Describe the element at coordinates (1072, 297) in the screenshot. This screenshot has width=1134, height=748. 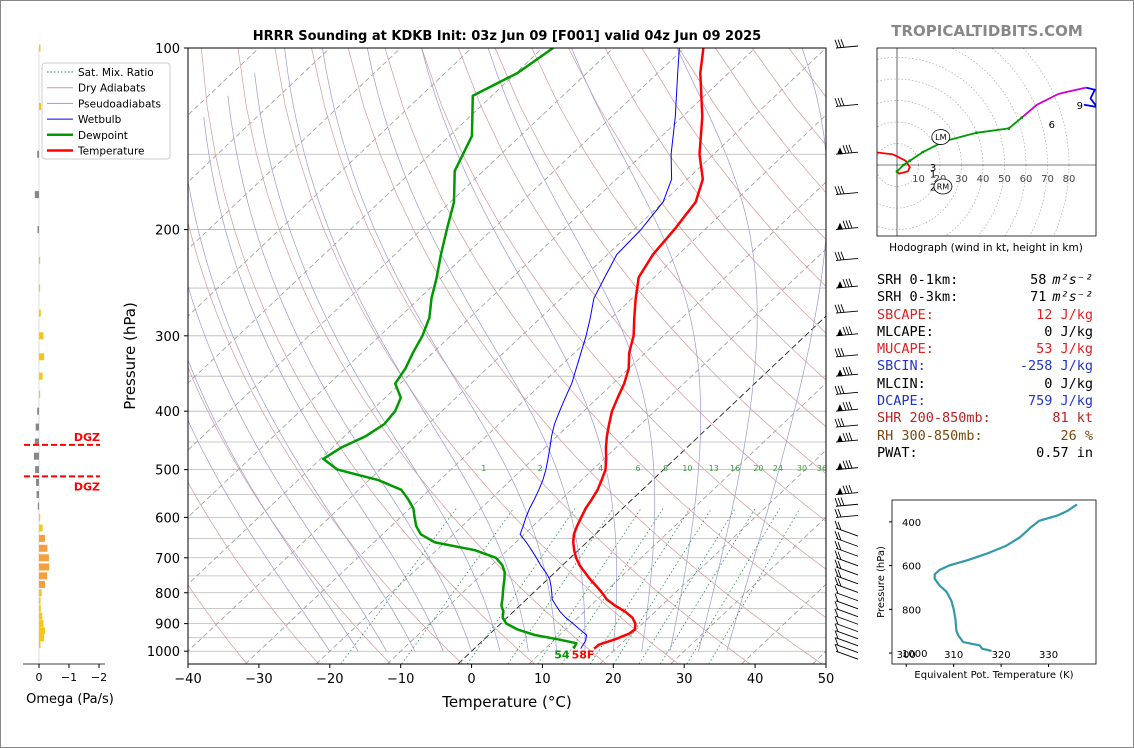
I see `index-unit: m²s⁻²` at that location.